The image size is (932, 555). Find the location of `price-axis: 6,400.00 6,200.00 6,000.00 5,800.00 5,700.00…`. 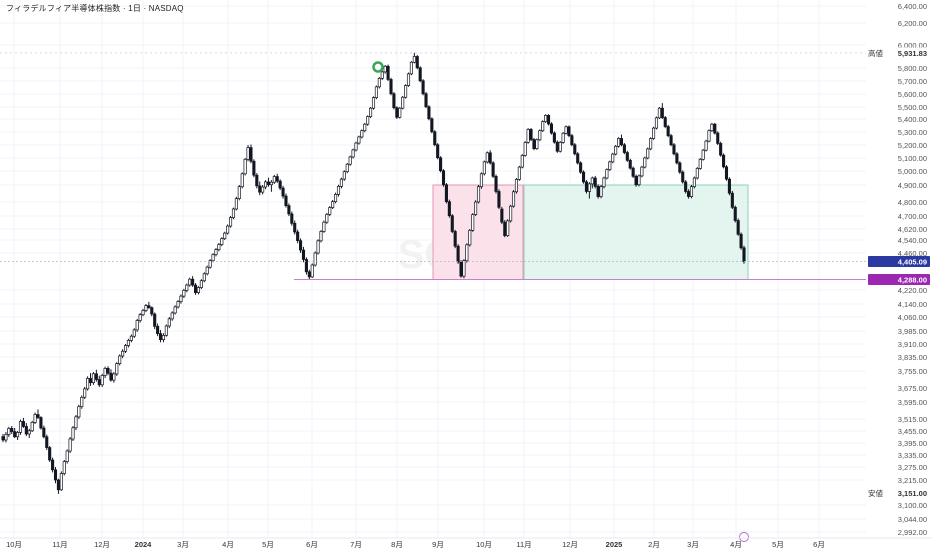

price-axis: 6,400.00 6,200.00 6,000.00 5,800.00 5,700.00… is located at coordinates (899, 275).